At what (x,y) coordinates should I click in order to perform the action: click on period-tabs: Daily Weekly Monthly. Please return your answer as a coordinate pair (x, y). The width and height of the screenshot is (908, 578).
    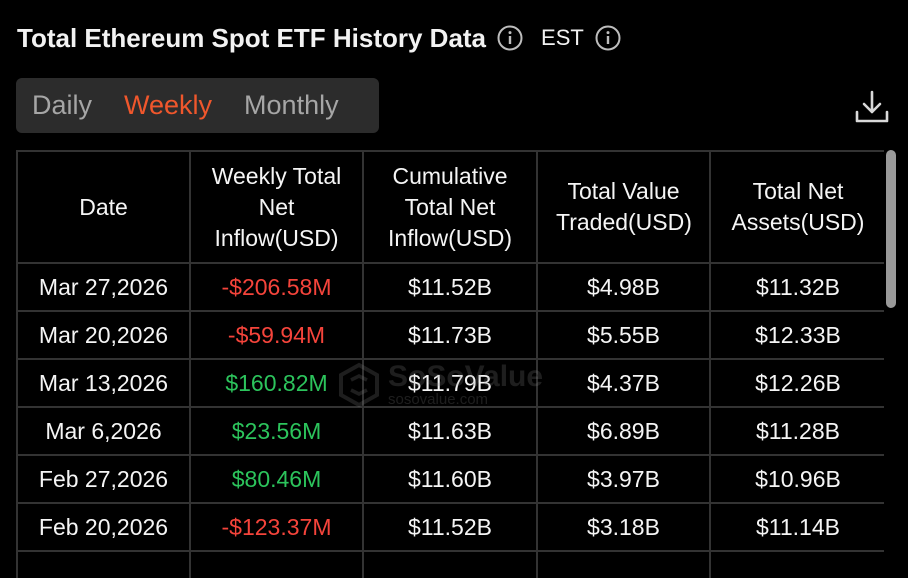
    Looking at the image, I should click on (197, 105).